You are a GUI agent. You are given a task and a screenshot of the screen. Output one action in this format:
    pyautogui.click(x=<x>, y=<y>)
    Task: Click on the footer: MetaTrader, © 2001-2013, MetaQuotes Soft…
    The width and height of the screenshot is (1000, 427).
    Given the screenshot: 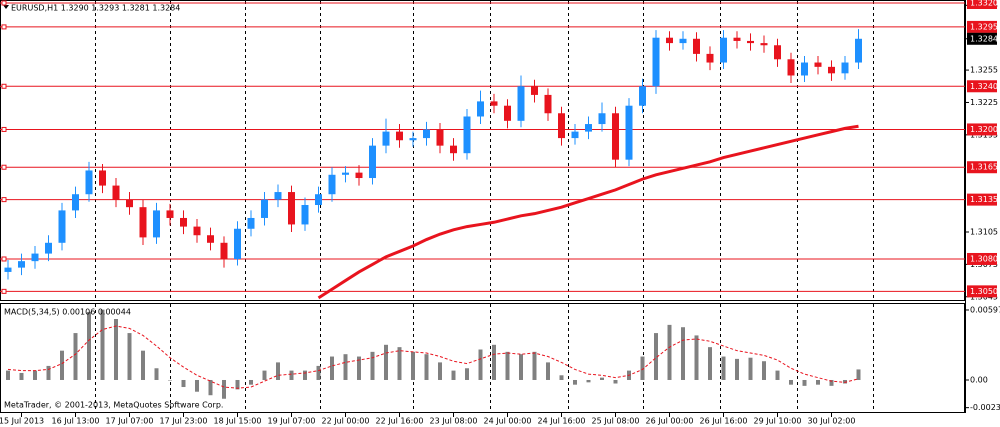 What is the action you would take?
    pyautogui.click(x=113, y=405)
    